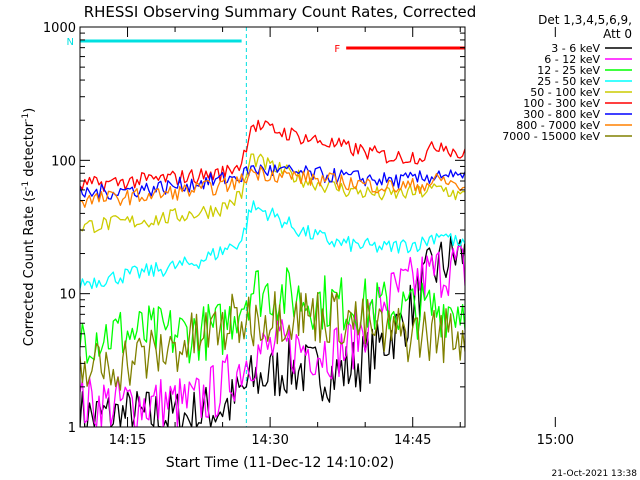  Describe the element at coordinates (63, 161) in the screenshot. I see `y-tick-label-2: 100` at that location.